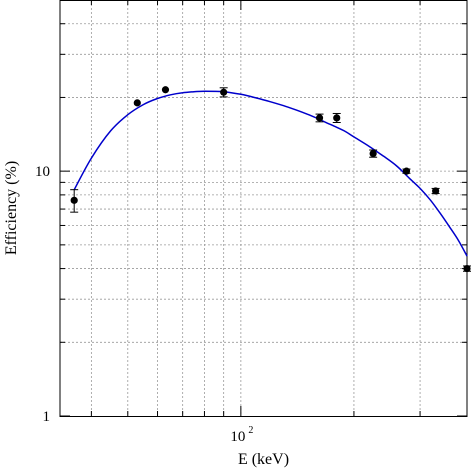 The height and width of the screenshot is (470, 474). What do you see at coordinates (42, 172) in the screenshot?
I see `y-tick-label: 10` at bounding box center [42, 172].